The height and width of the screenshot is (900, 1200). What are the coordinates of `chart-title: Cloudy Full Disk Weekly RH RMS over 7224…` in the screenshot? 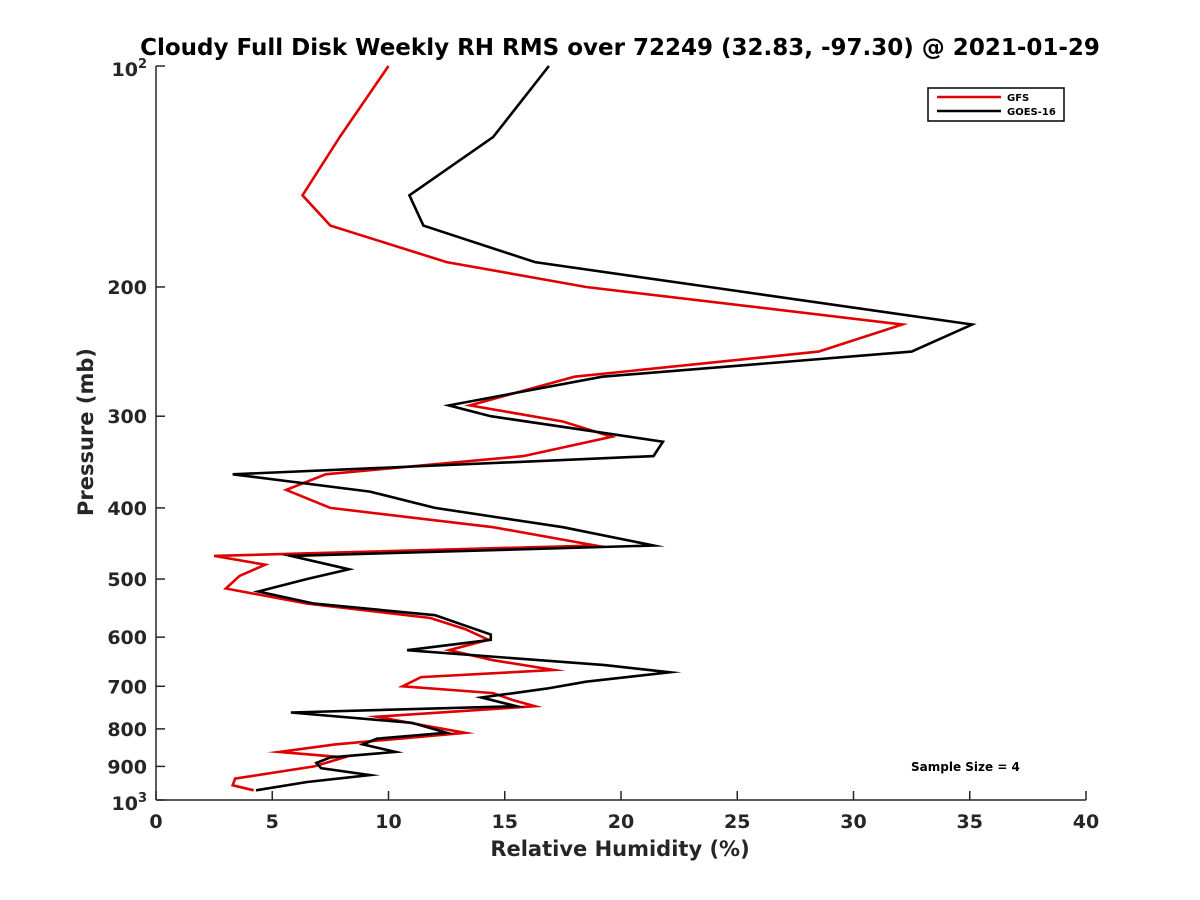 It's located at (620, 48).